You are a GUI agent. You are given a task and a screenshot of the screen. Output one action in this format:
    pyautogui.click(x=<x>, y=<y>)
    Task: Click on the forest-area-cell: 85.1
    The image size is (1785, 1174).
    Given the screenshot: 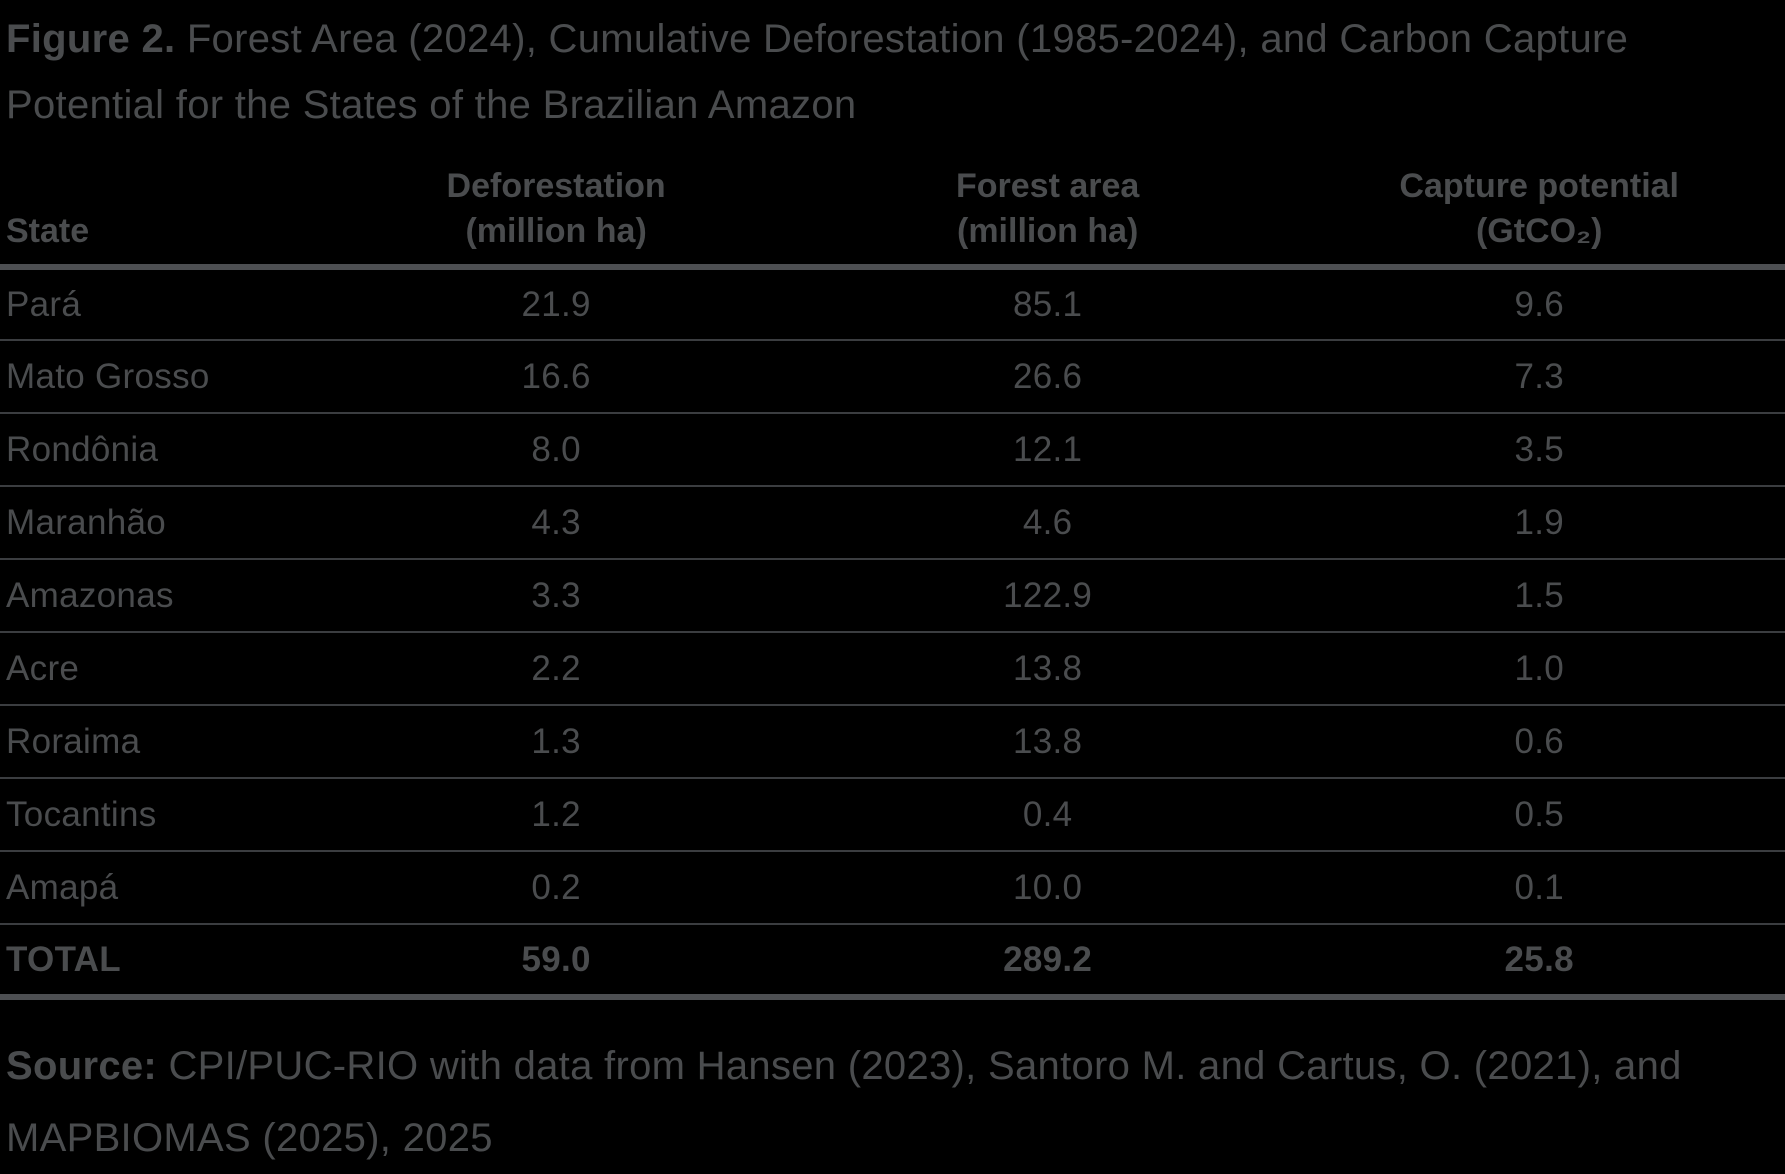 What is the action you would take?
    pyautogui.click(x=1047, y=304)
    